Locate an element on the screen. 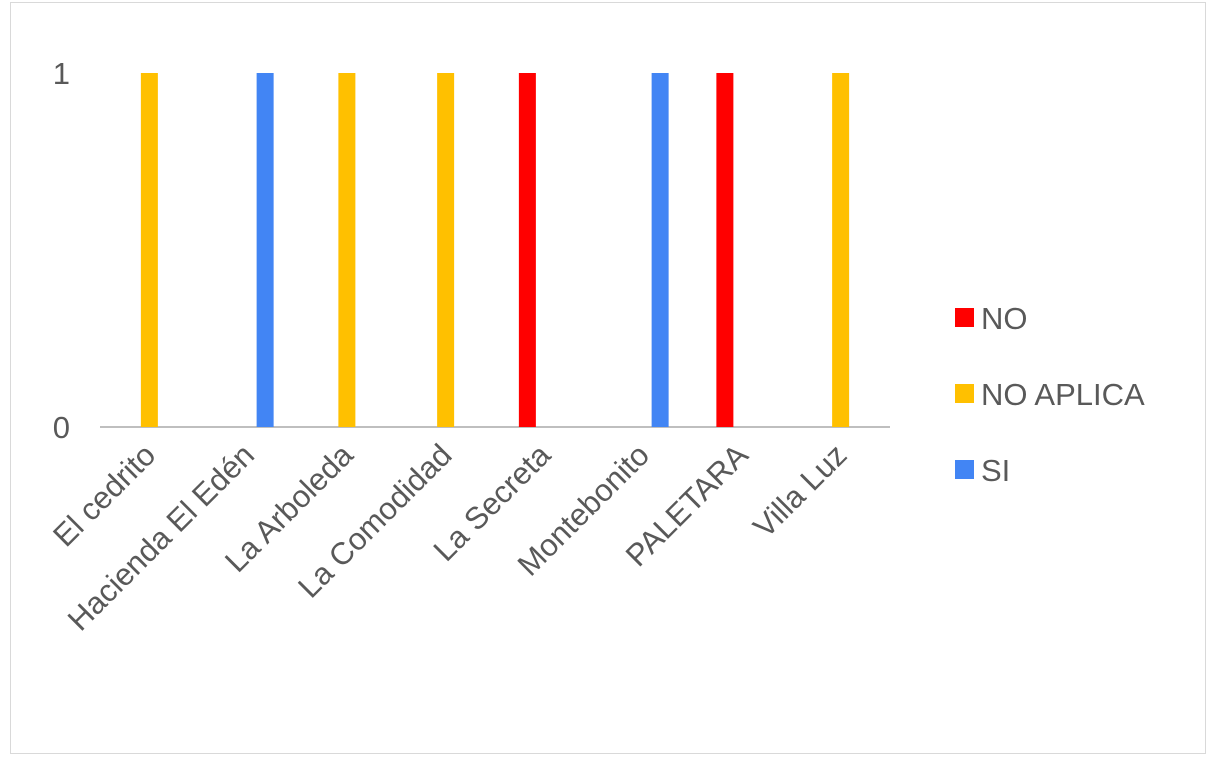 This screenshot has width=1215, height=761. legend-label: NO is located at coordinates (1004, 318).